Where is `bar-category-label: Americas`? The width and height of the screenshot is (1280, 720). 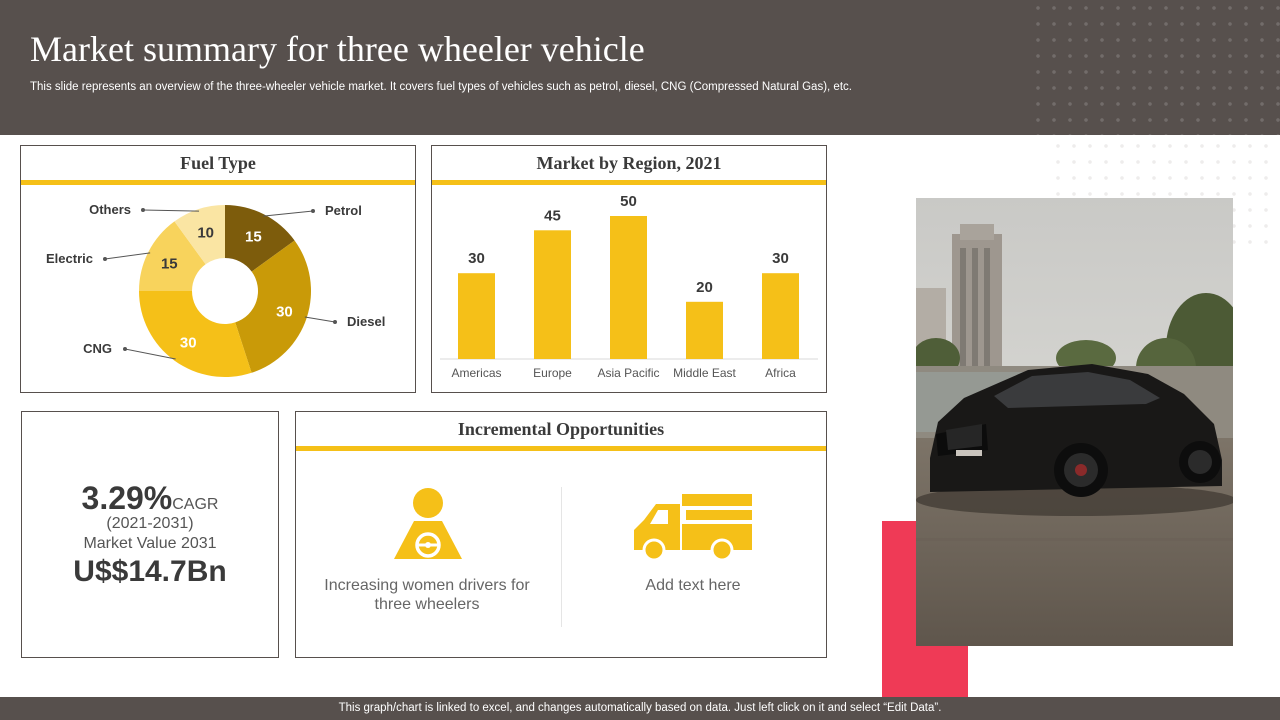
bar-category-label: Americas is located at coordinates (476, 373).